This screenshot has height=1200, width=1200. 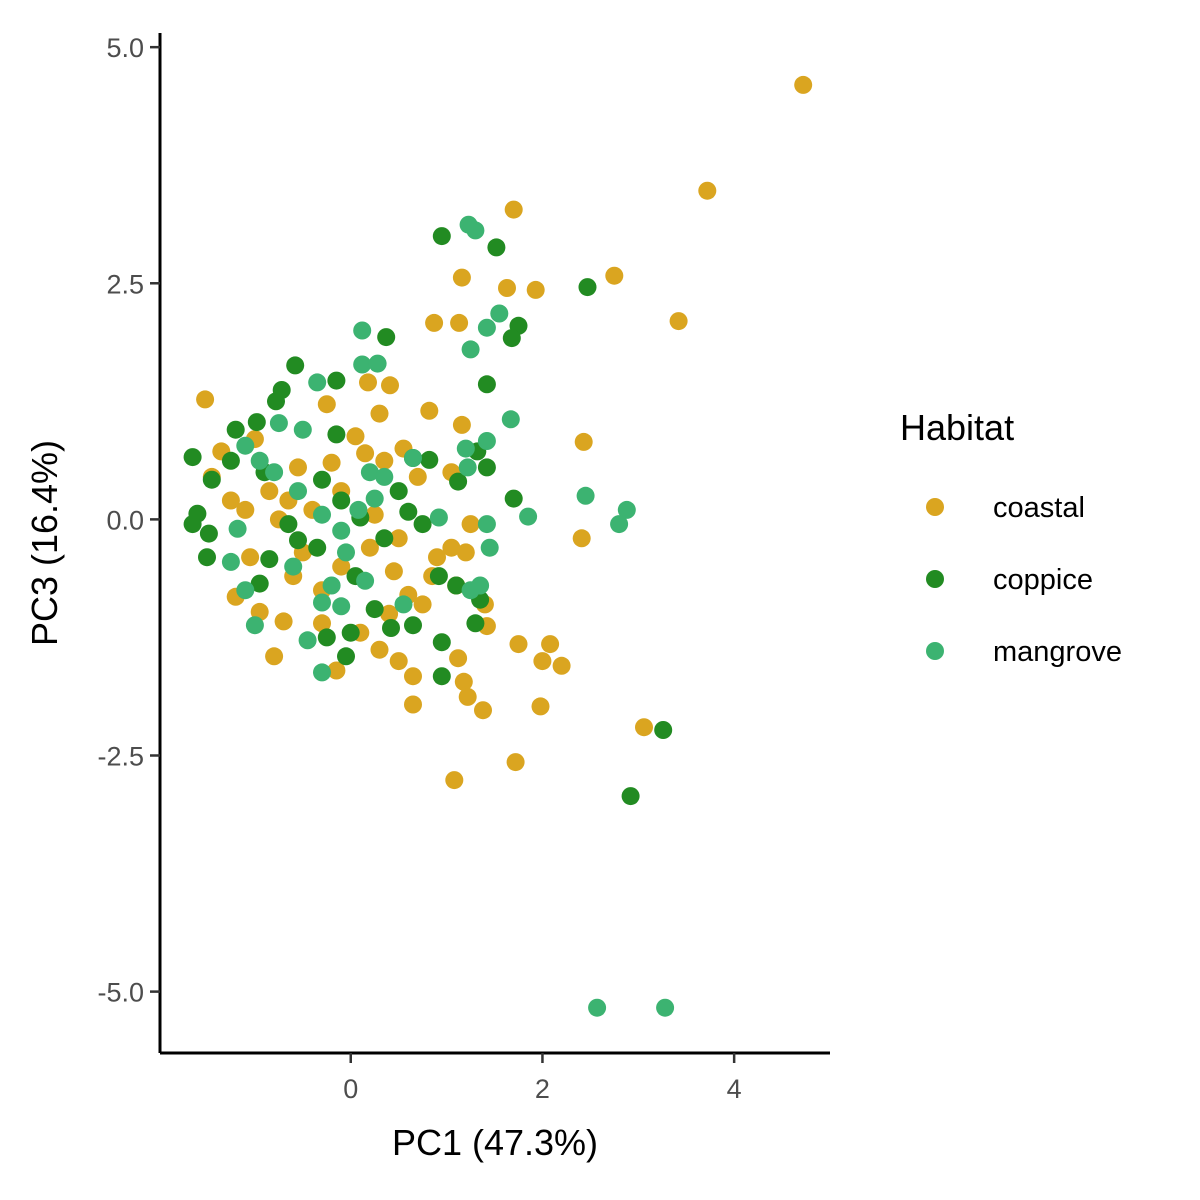 I want to click on x-tick-label-1: 2, so click(x=542, y=1089).